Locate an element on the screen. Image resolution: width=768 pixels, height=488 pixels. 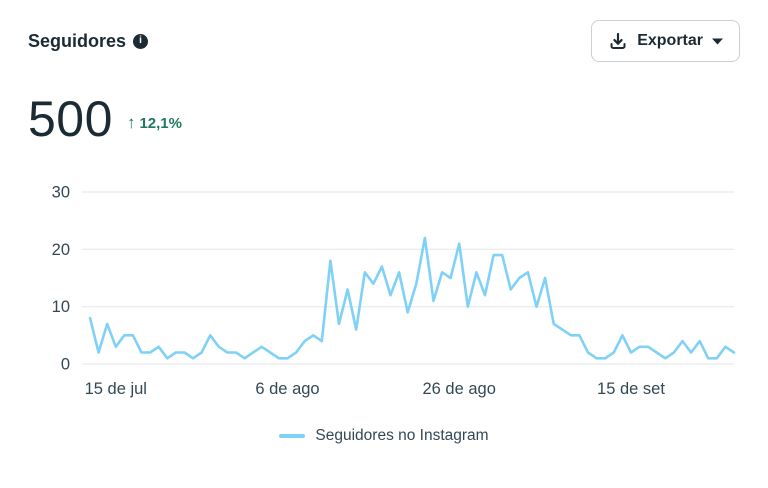
legend-label: Seguidores no Instagram is located at coordinates (402, 435).